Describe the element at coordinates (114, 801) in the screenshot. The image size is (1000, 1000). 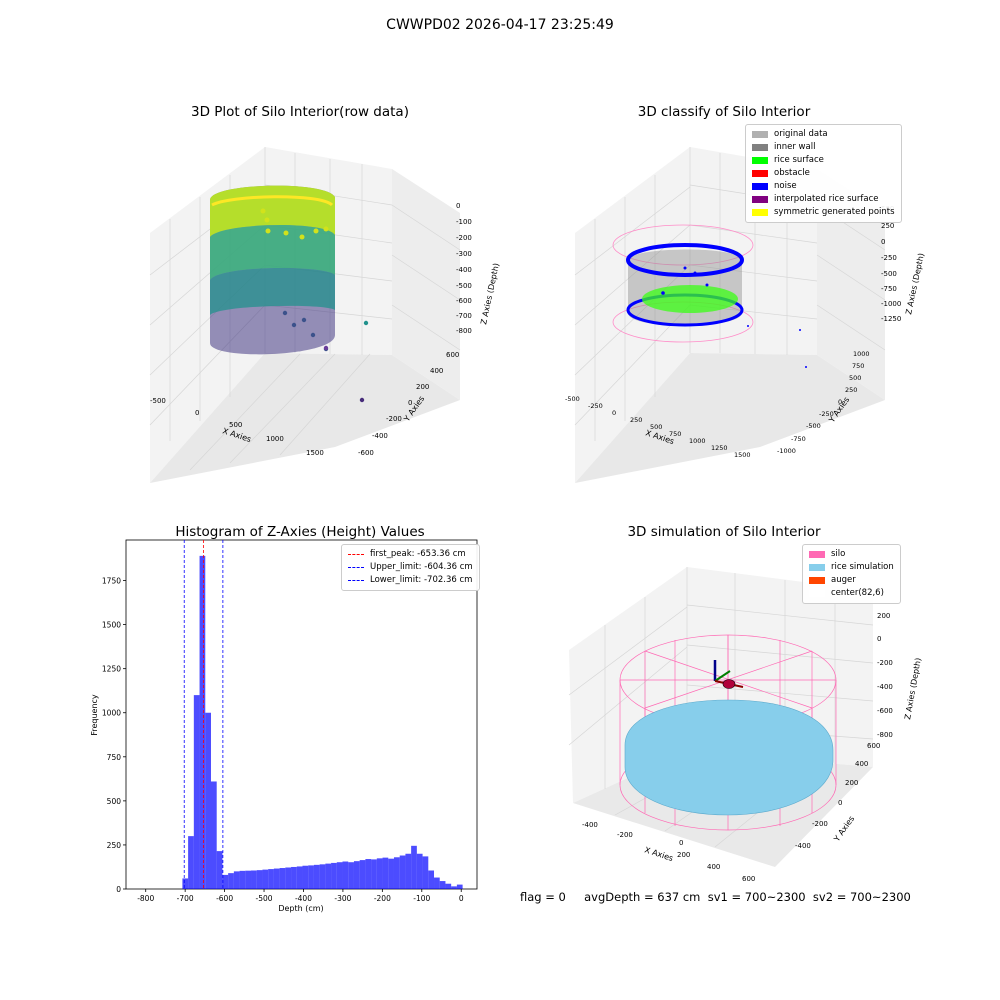
I see `histogram-ytick-label: 500` at that location.